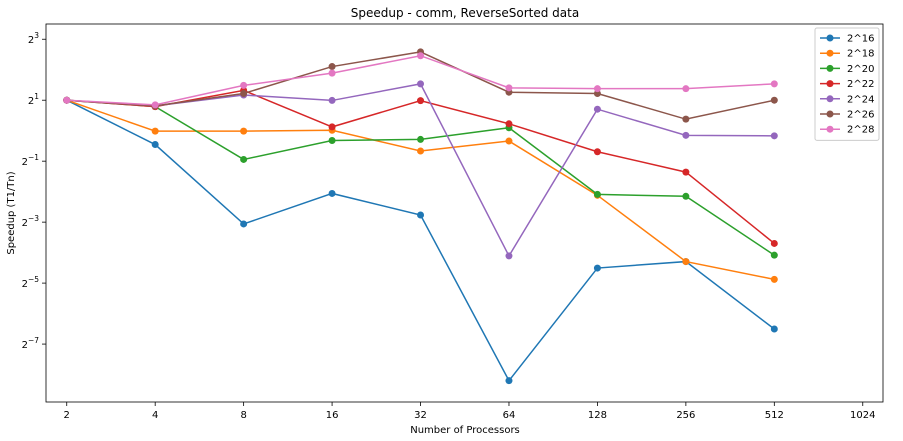 Image resolution: width=903 pixels, height=441 pixels. I want to click on legend-item: 2^22, so click(847, 84).